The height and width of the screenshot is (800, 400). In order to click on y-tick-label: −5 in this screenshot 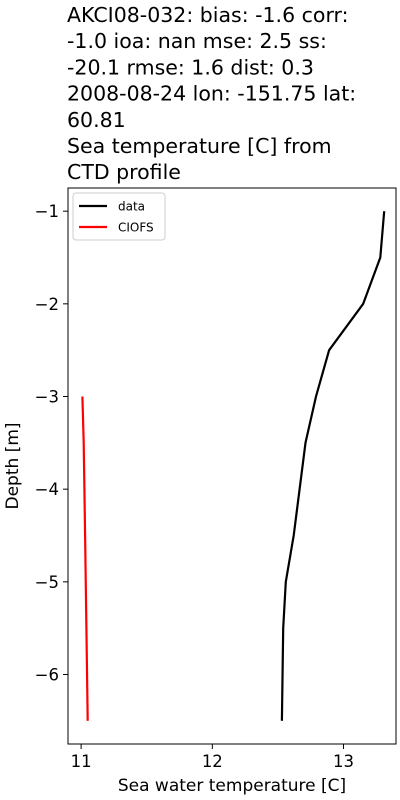, I will do `click(47, 582)`.